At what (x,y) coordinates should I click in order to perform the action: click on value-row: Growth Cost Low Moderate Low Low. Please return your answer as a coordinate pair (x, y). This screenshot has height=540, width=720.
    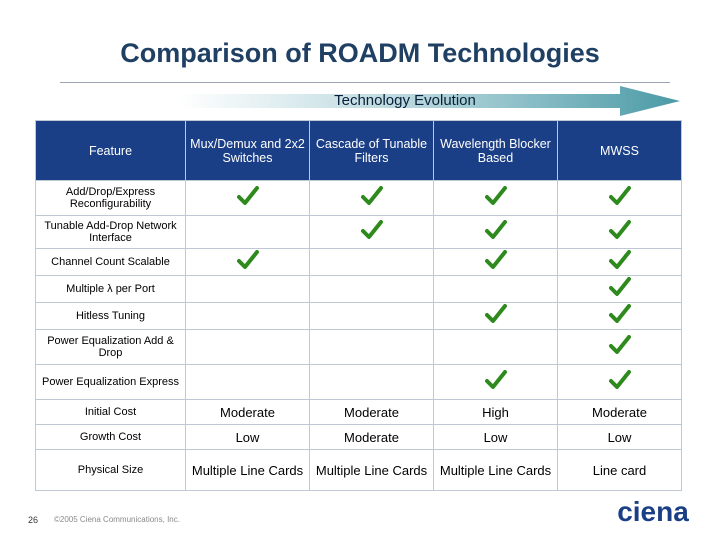
    Looking at the image, I should click on (358, 437).